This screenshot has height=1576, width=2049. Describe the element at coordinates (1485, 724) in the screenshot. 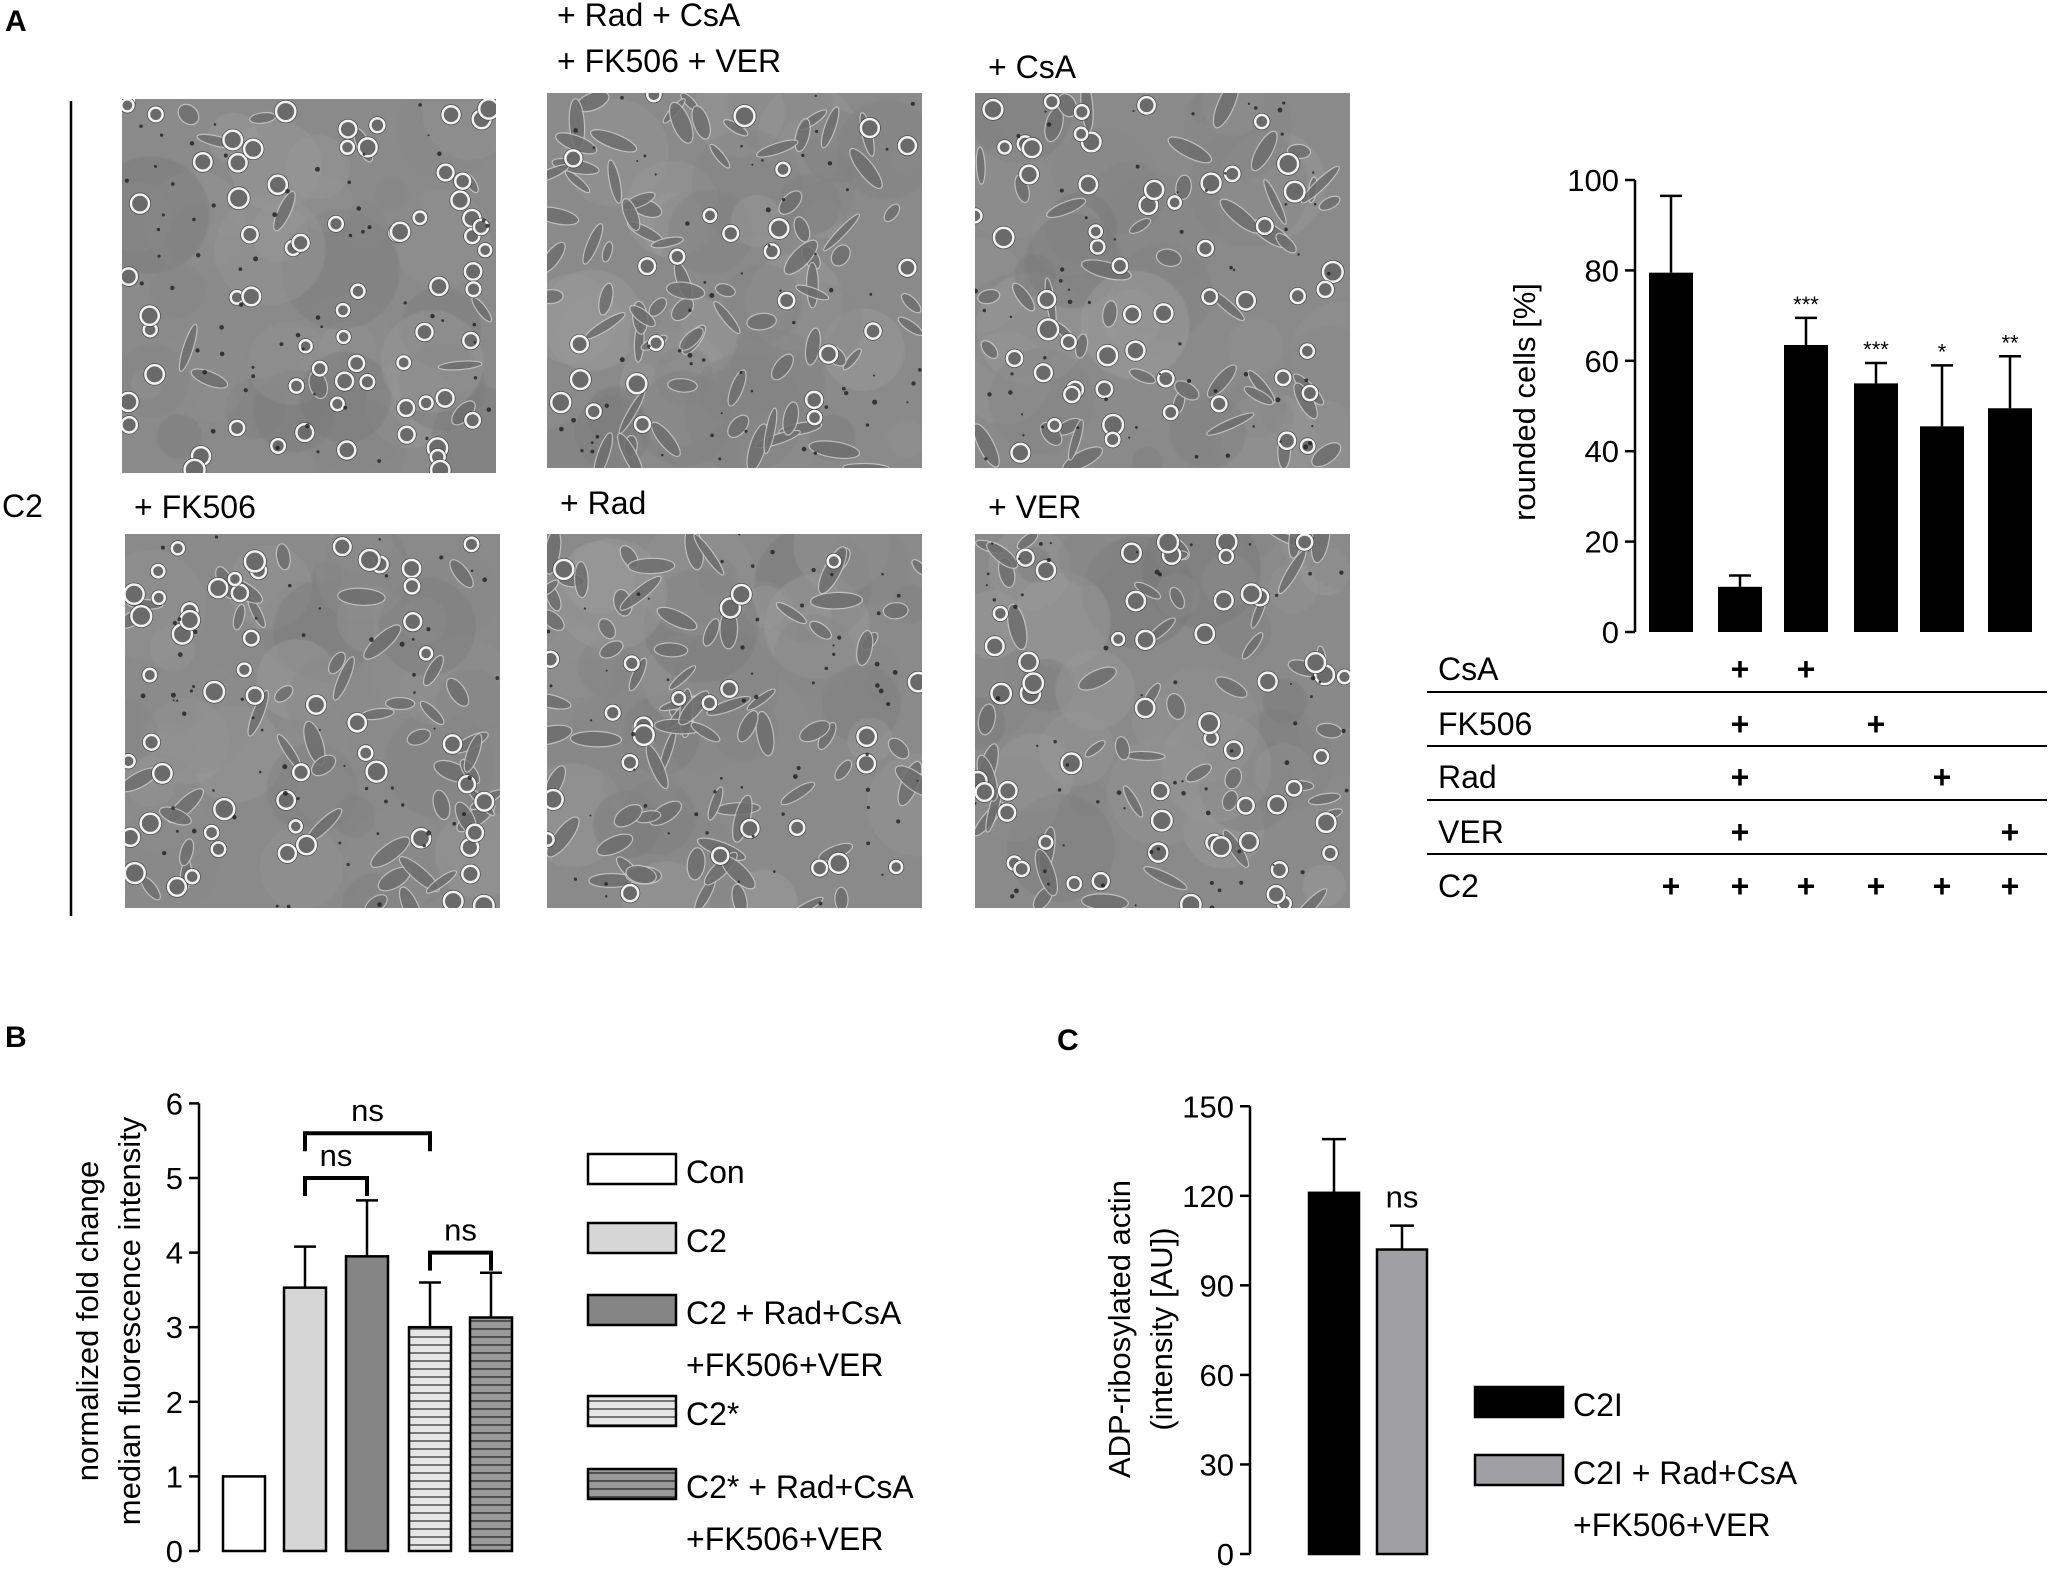

I see `treatment-row-label: FK506` at that location.